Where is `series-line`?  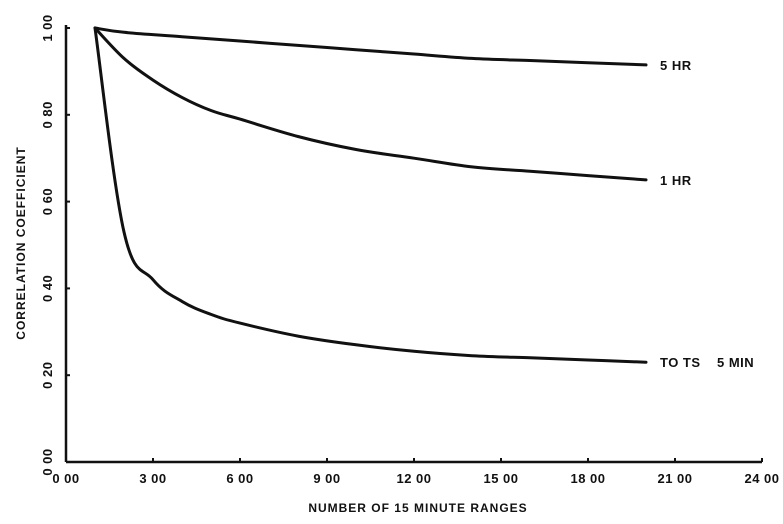 series-line is located at coordinates (370, 46).